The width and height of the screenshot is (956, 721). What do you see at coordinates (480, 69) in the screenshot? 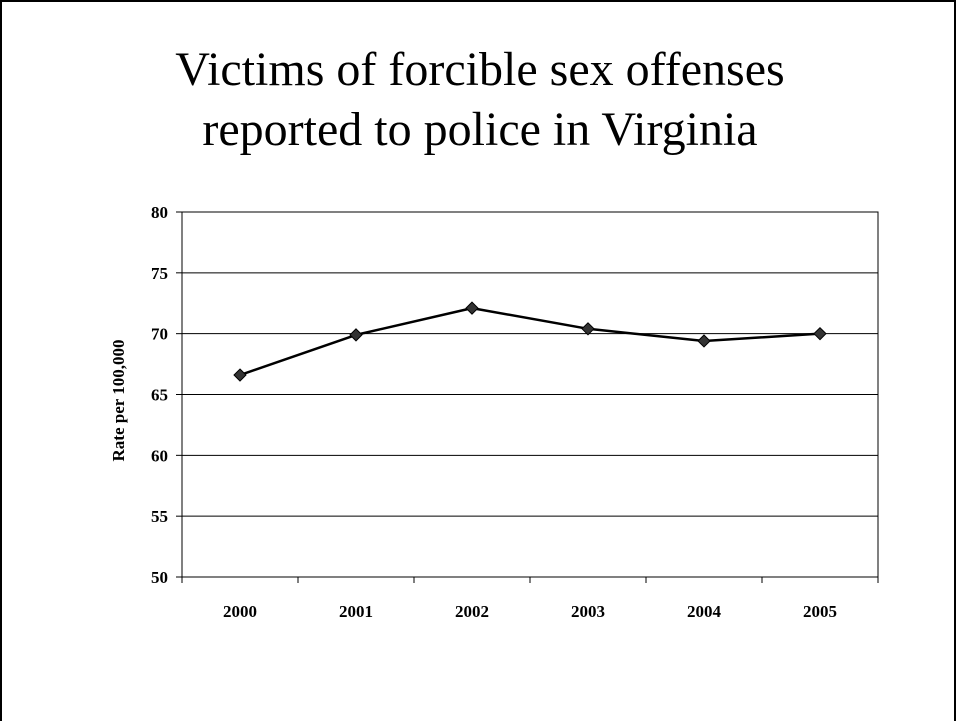
I see `slide-title-line-1: Victims of forcible sex offenses` at bounding box center [480, 69].